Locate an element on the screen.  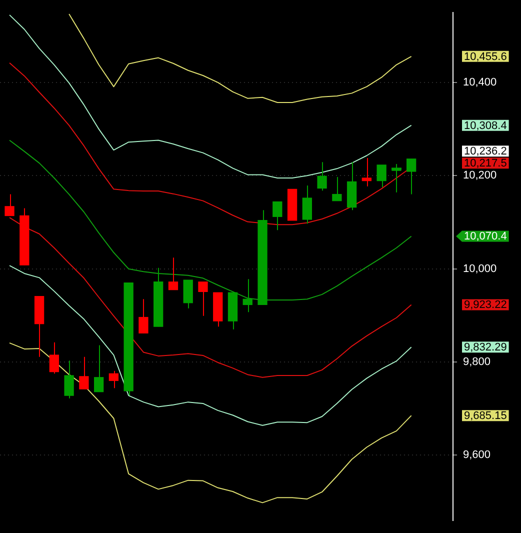
text: 9,923.22 is located at coordinates (485, 305).